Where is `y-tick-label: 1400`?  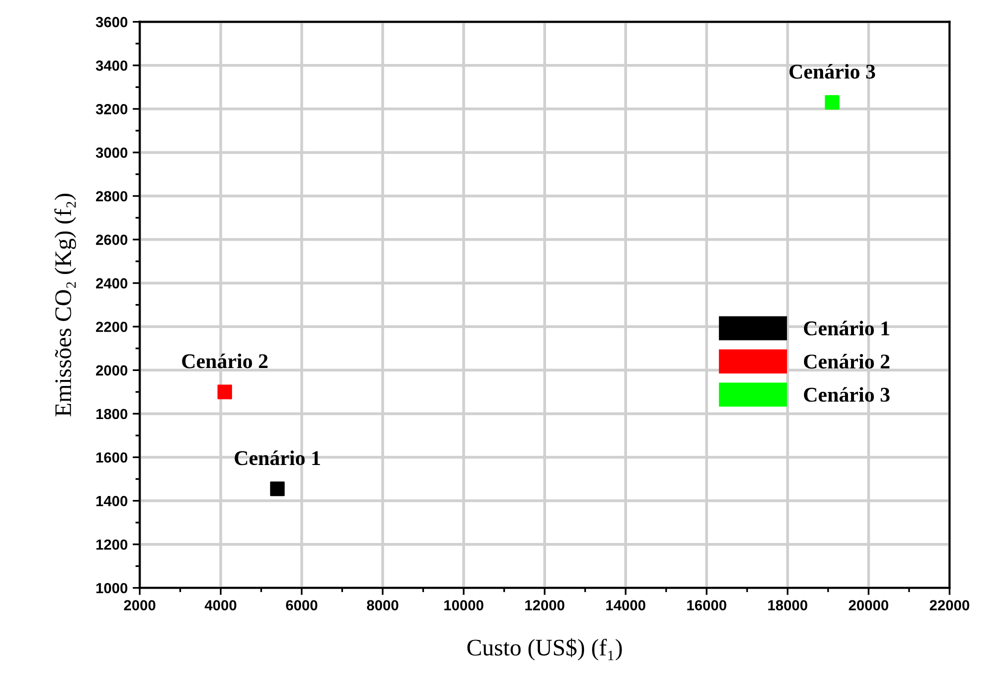
y-tick-label: 1400 is located at coordinates (112, 501).